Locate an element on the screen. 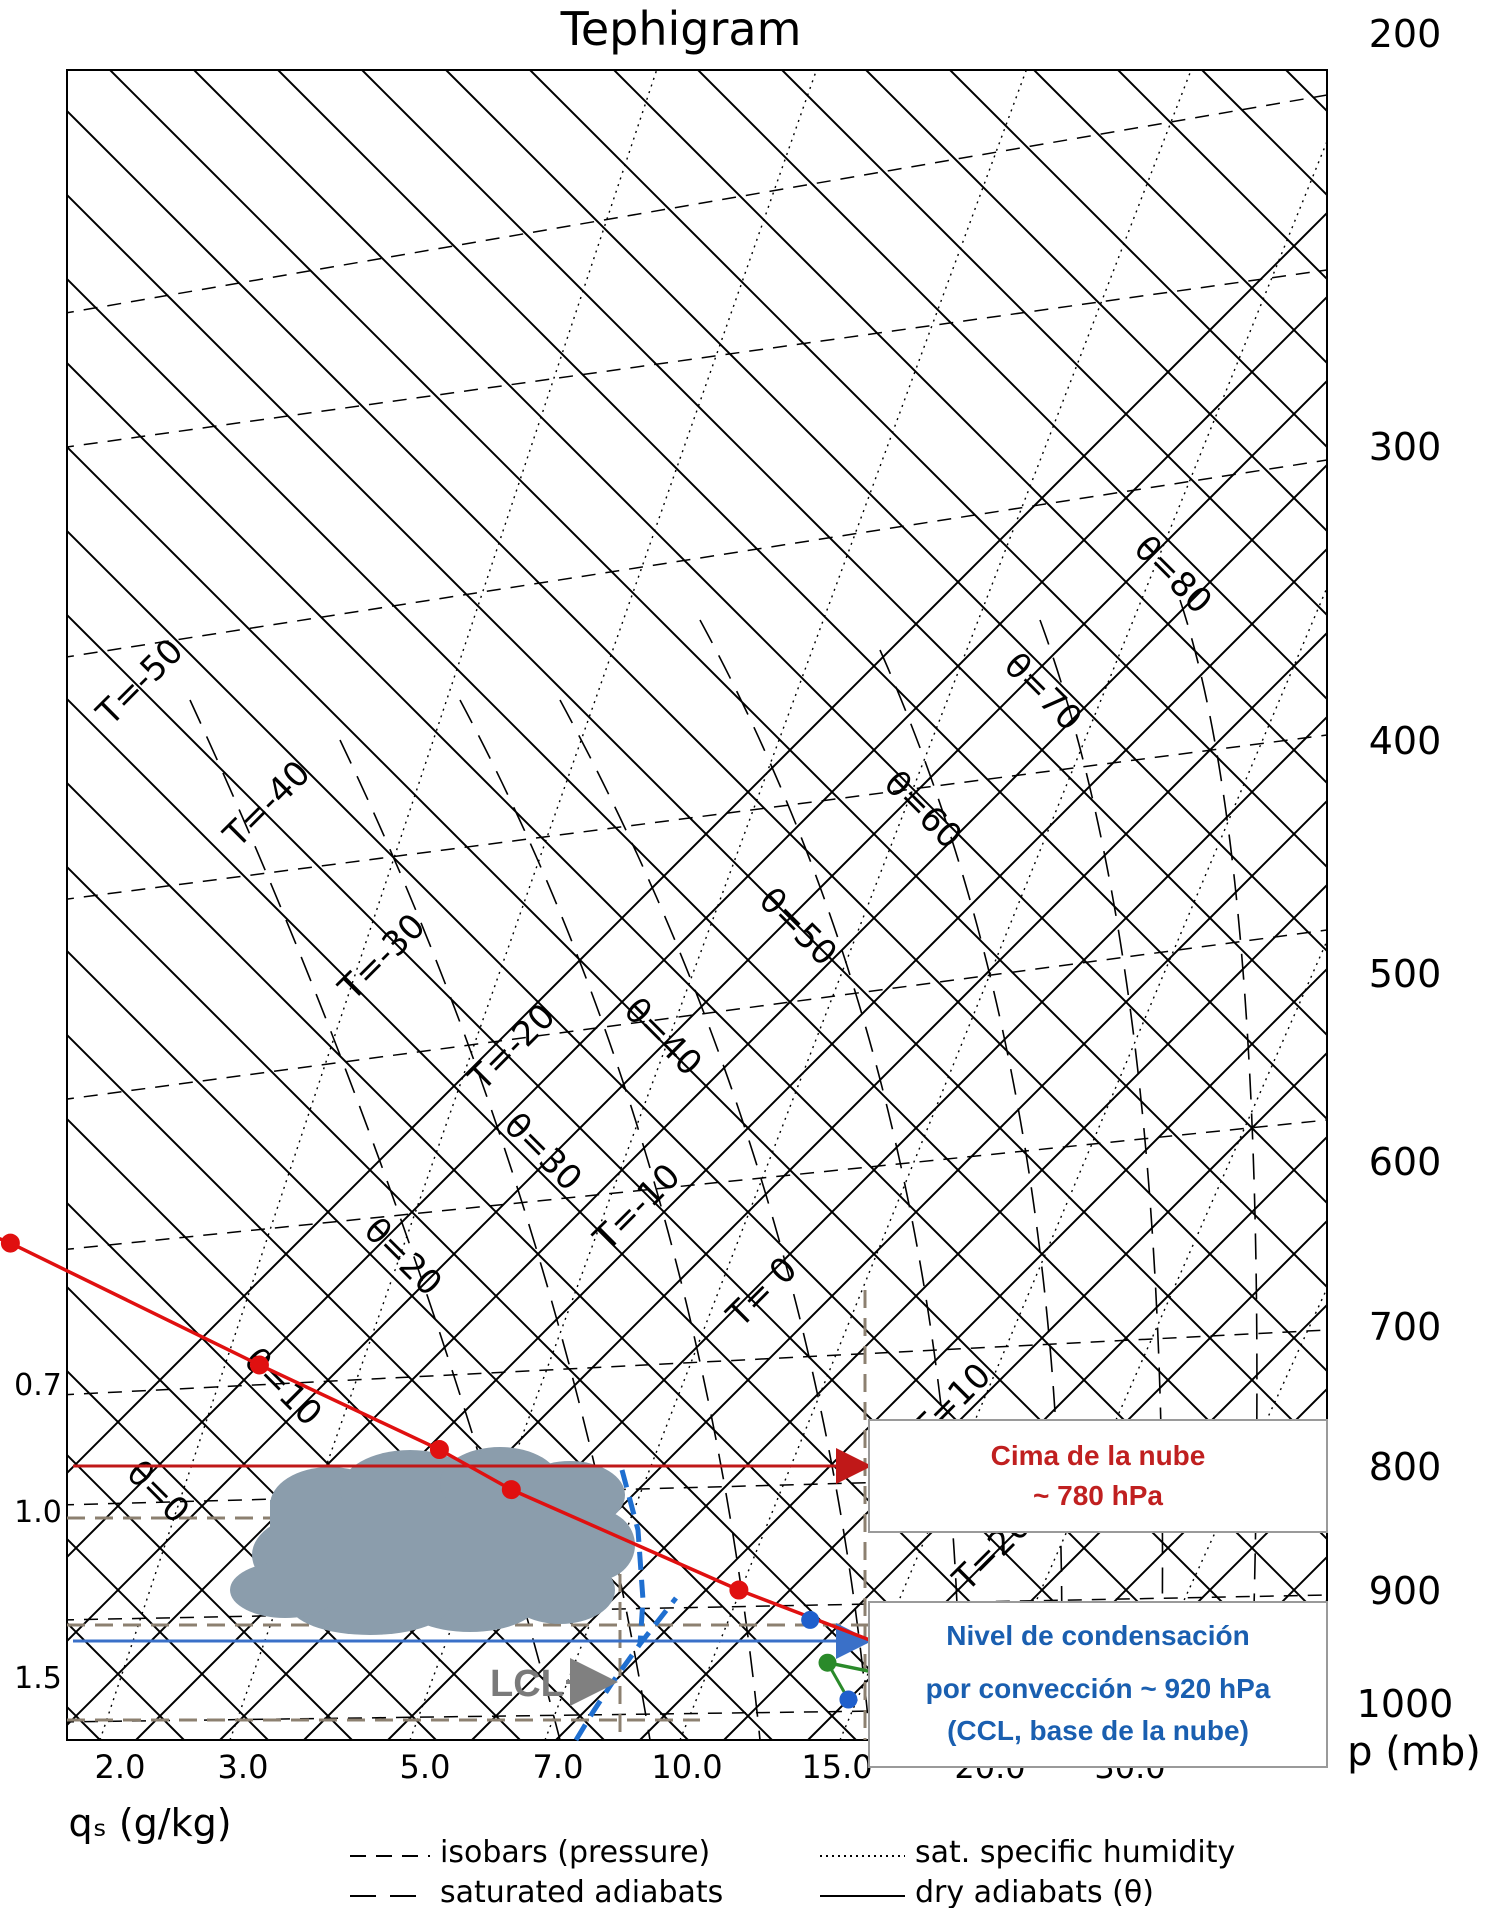  pressure-tick-label: 300 is located at coordinates (1405, 447).